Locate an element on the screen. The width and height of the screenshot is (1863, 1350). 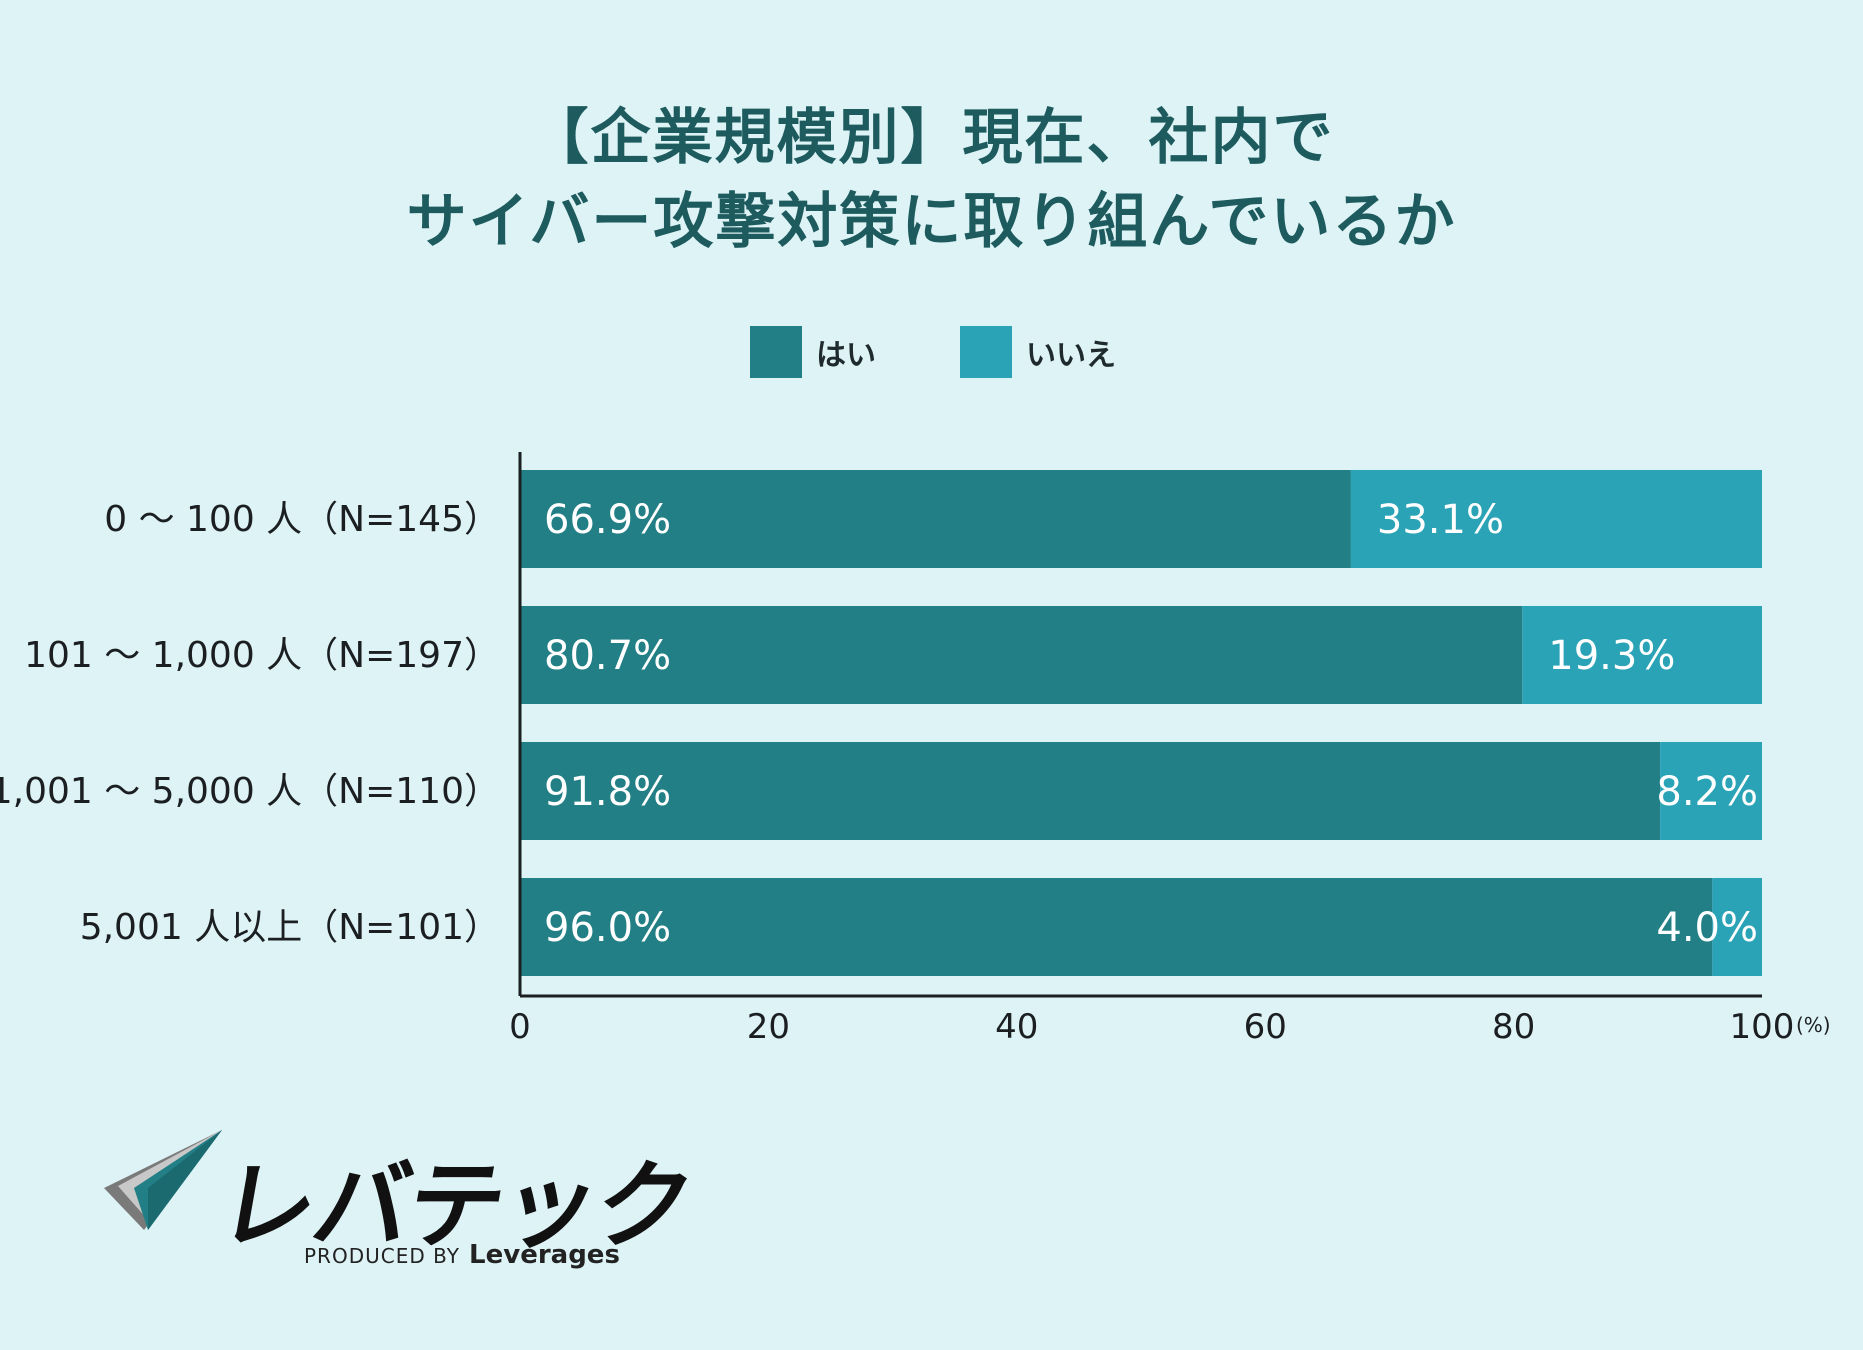
x-tick-label-0: 0 is located at coordinates (520, 1027).